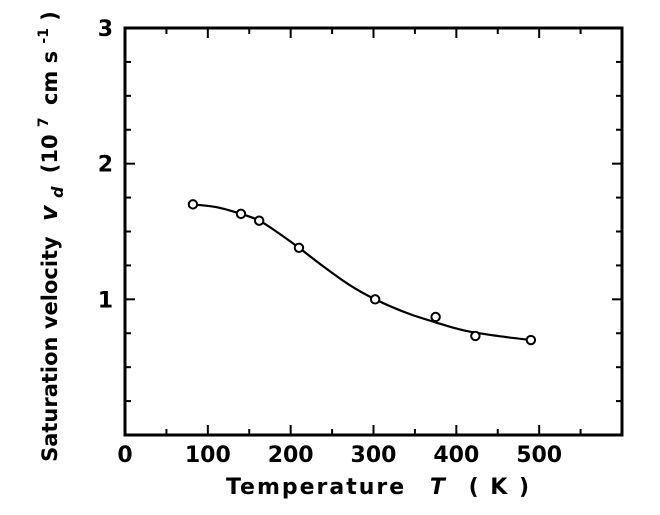 The image size is (660, 515). What do you see at coordinates (124, 455) in the screenshot?
I see `x-tick-label: 0` at bounding box center [124, 455].